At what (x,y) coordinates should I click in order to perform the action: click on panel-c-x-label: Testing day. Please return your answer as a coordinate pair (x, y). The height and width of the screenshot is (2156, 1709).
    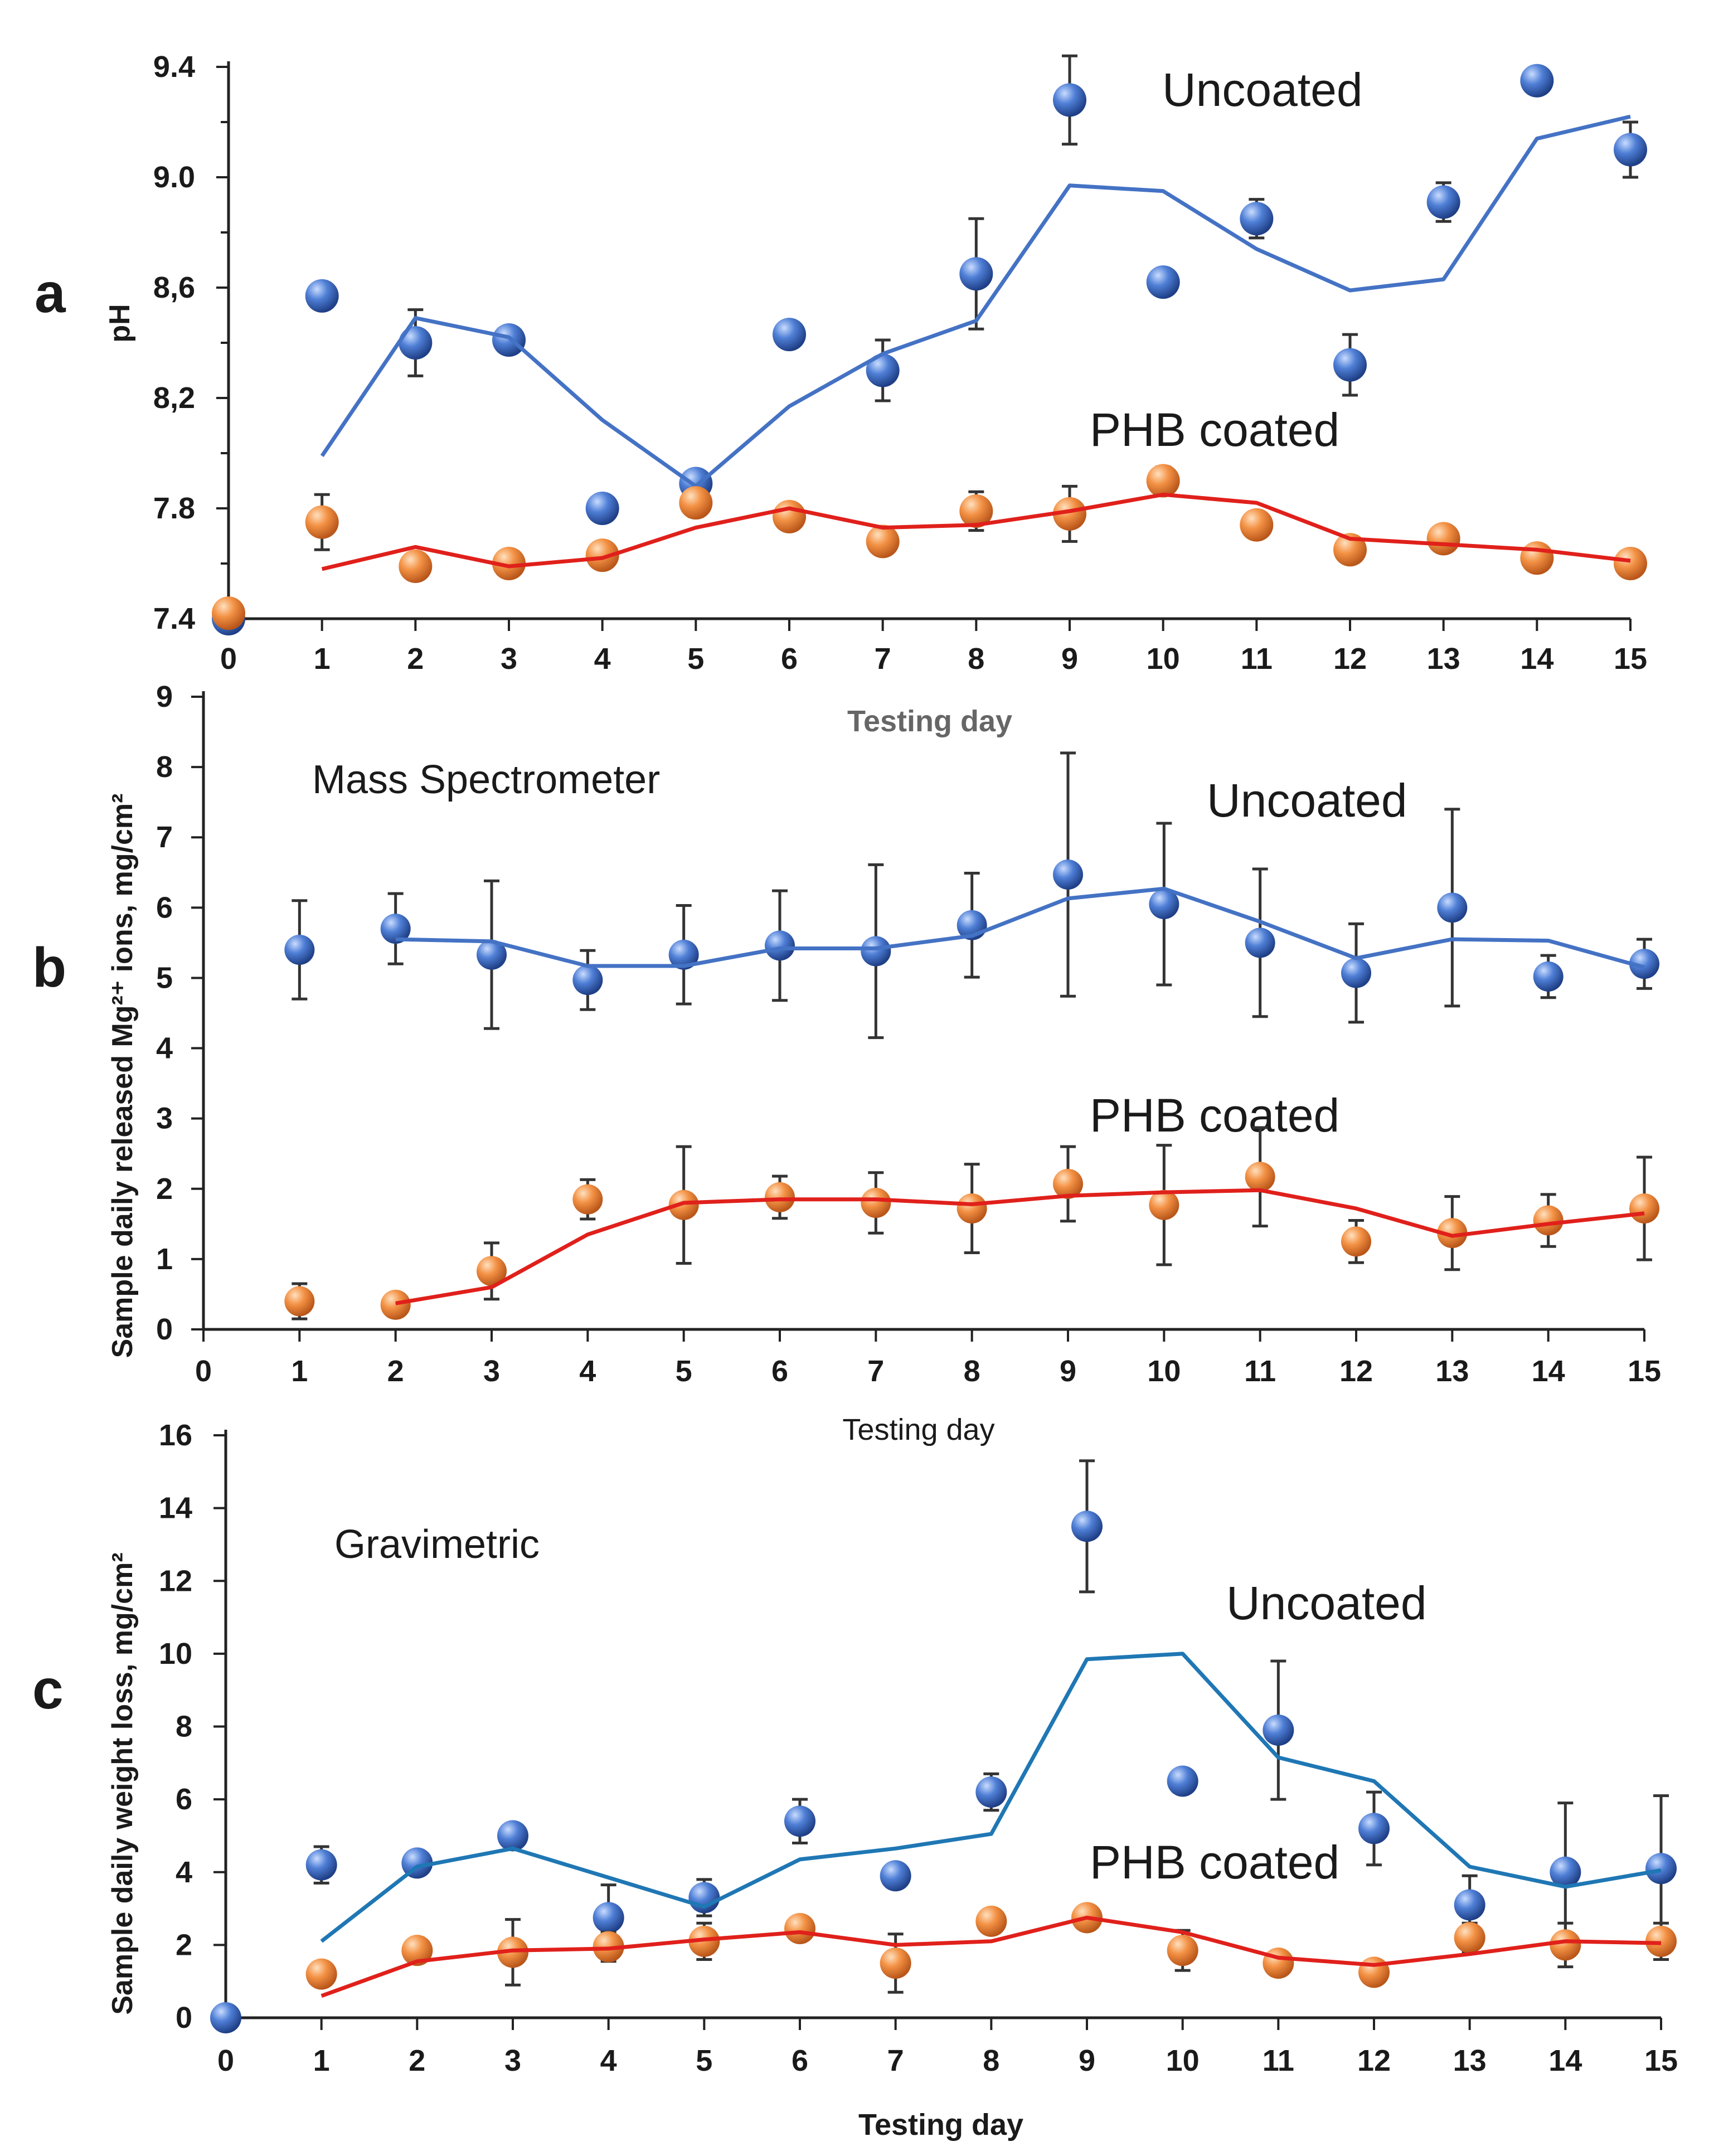
    Looking at the image, I should click on (940, 2125).